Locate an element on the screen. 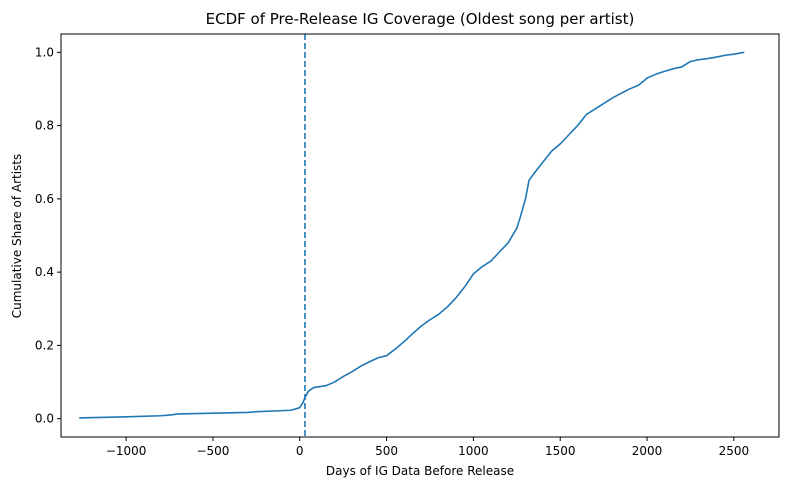  x-tick-label: 0 is located at coordinates (300, 451).